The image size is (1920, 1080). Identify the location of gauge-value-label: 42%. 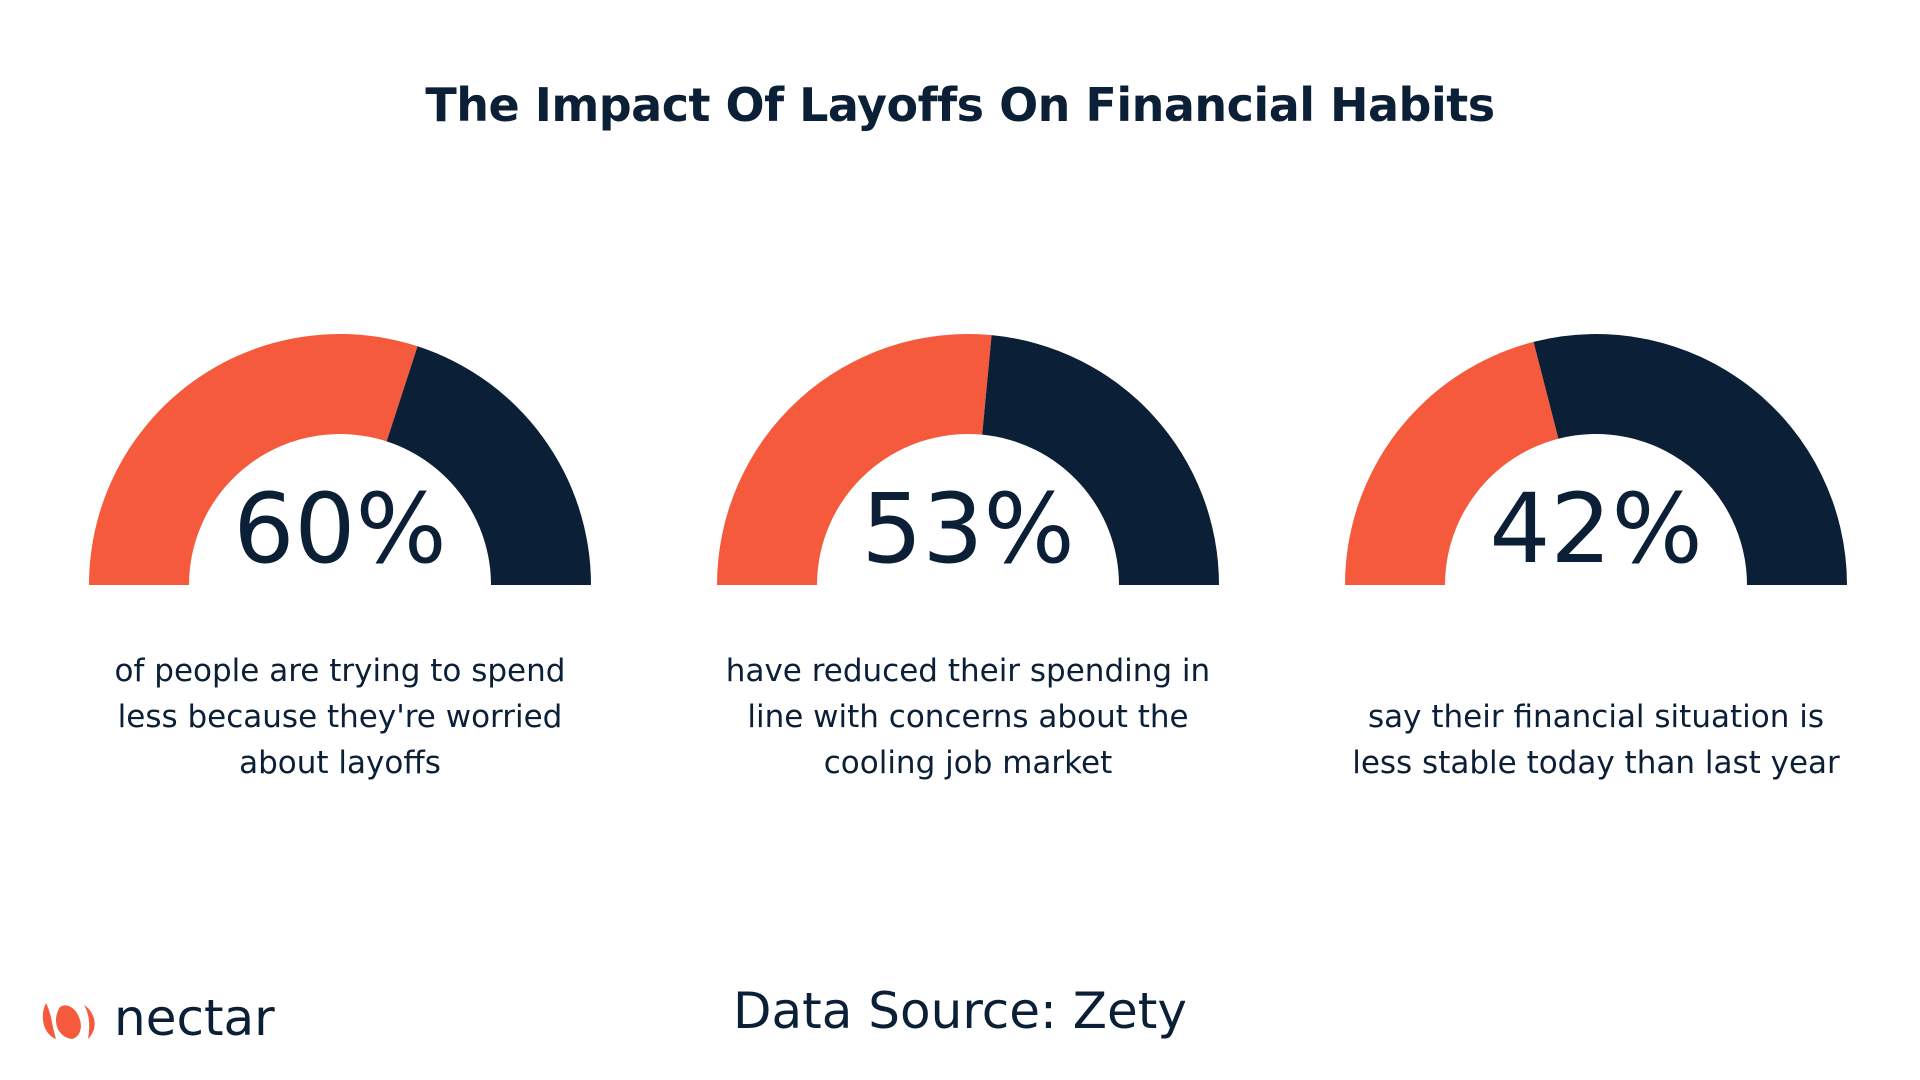
(1595, 529).